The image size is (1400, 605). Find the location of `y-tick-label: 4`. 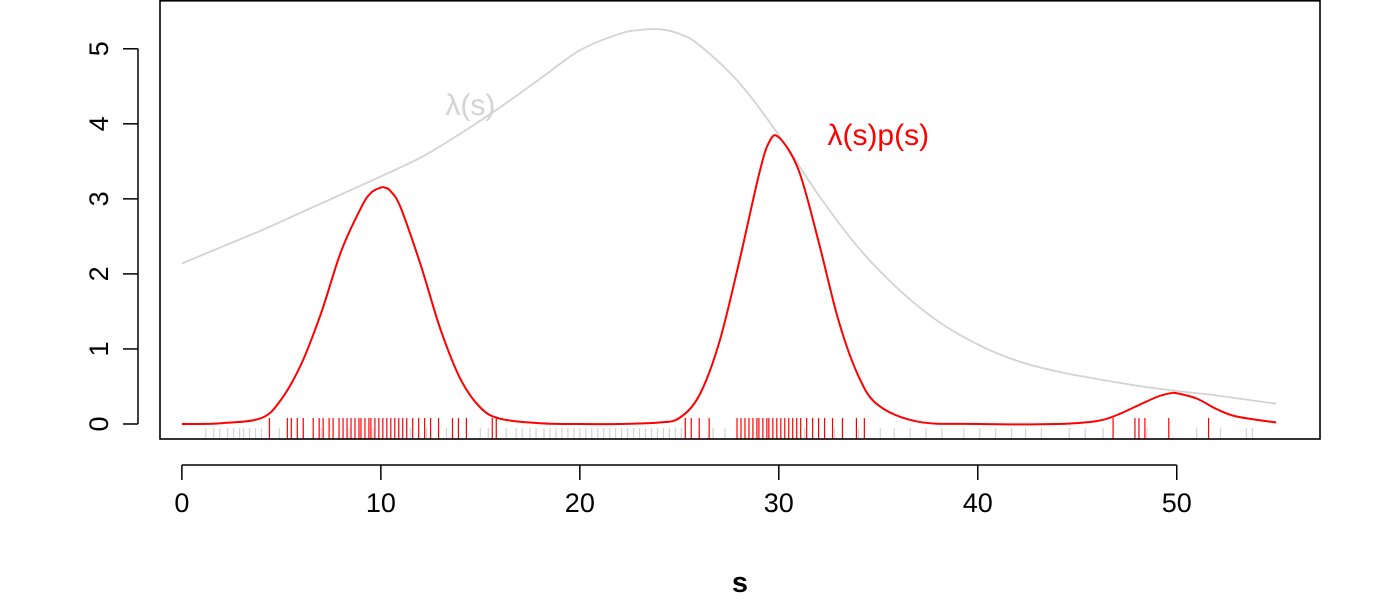

y-tick-label: 4 is located at coordinates (99, 123).